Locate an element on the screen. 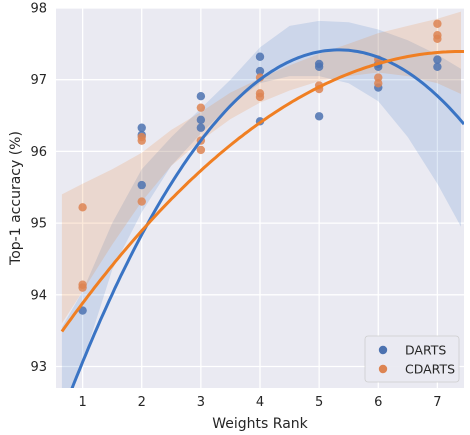 The image size is (470, 435). y-tick-label: 93 is located at coordinates (38, 367).